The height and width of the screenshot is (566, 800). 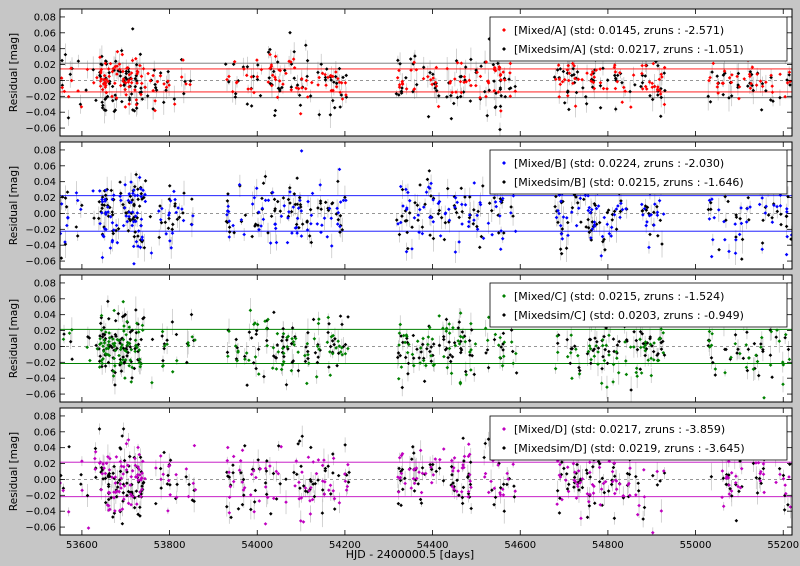 I want to click on y-tick-label: 0.08, so click(x=45, y=416).